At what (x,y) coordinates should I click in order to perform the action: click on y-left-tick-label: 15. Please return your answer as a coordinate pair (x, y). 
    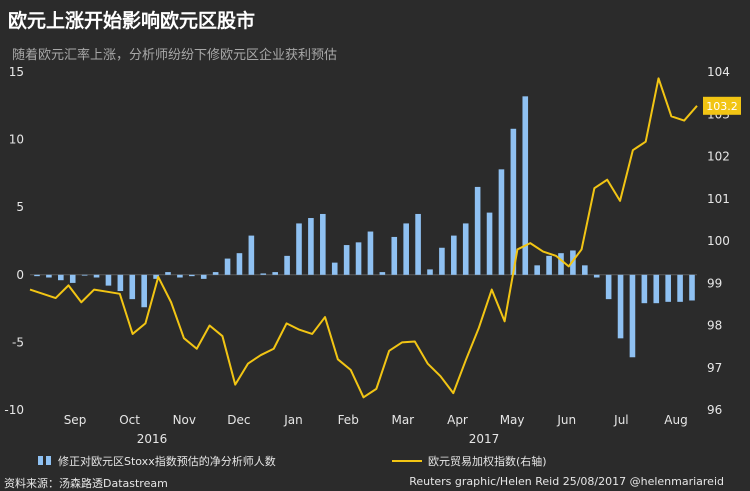
    Looking at the image, I should click on (16, 72).